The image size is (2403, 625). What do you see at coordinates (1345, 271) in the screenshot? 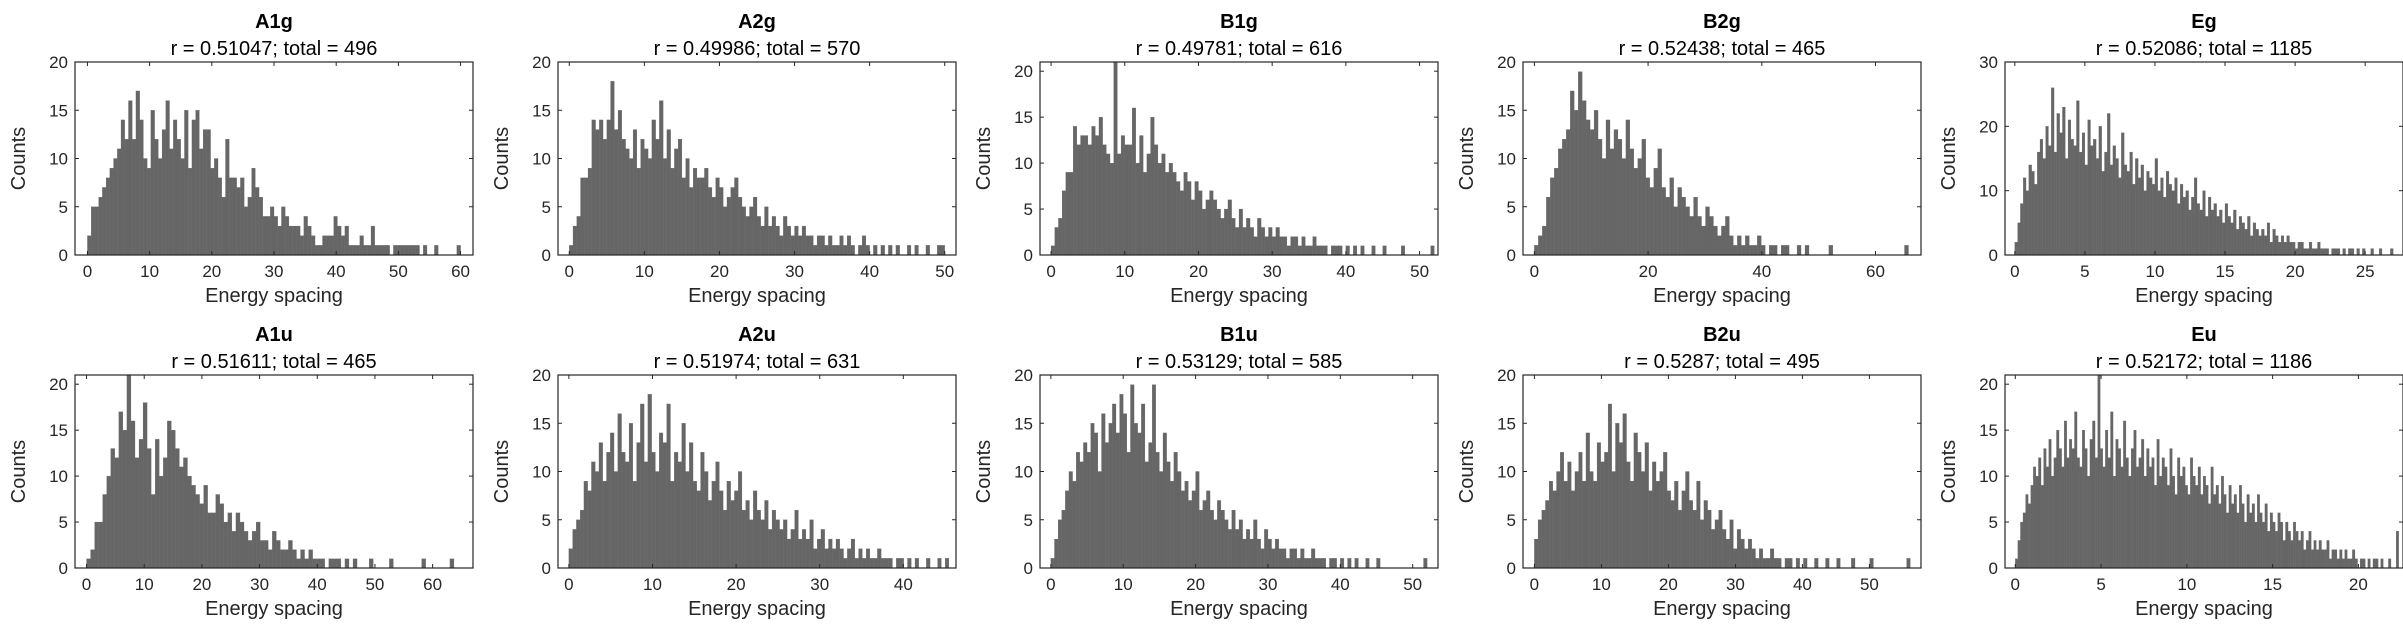
I see `x-tick-label: 40` at bounding box center [1345, 271].